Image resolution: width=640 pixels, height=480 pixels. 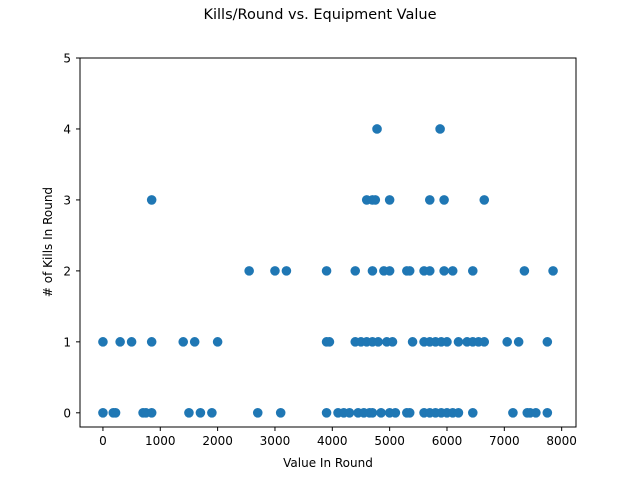 I want to click on x-tick-label: 6000, so click(x=447, y=441).